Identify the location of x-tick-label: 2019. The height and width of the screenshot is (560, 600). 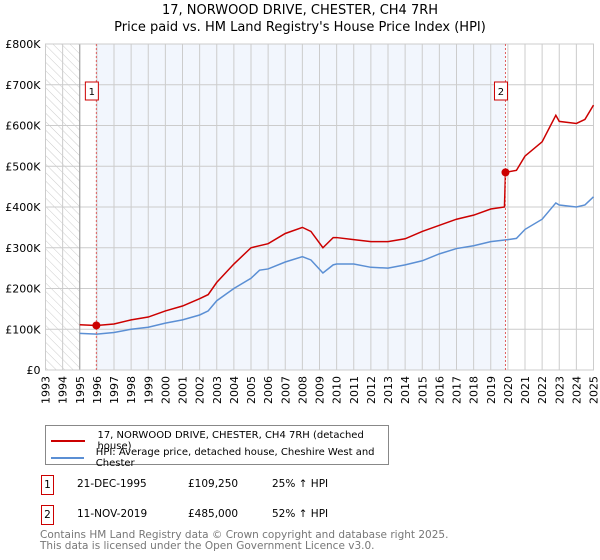
(491, 390).